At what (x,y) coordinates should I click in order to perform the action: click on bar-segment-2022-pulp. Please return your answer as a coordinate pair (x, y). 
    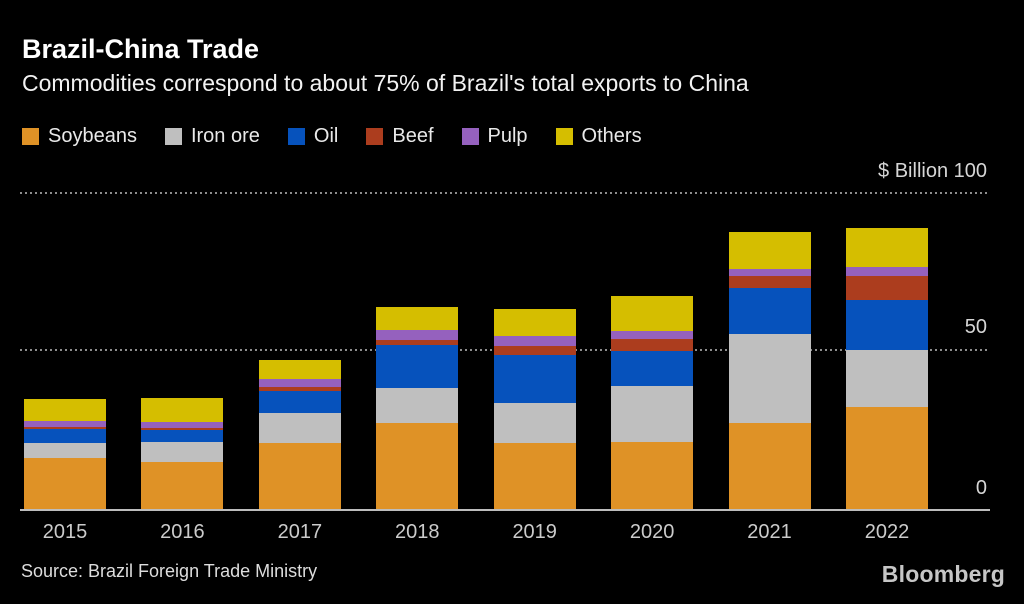
    Looking at the image, I should click on (886, 271).